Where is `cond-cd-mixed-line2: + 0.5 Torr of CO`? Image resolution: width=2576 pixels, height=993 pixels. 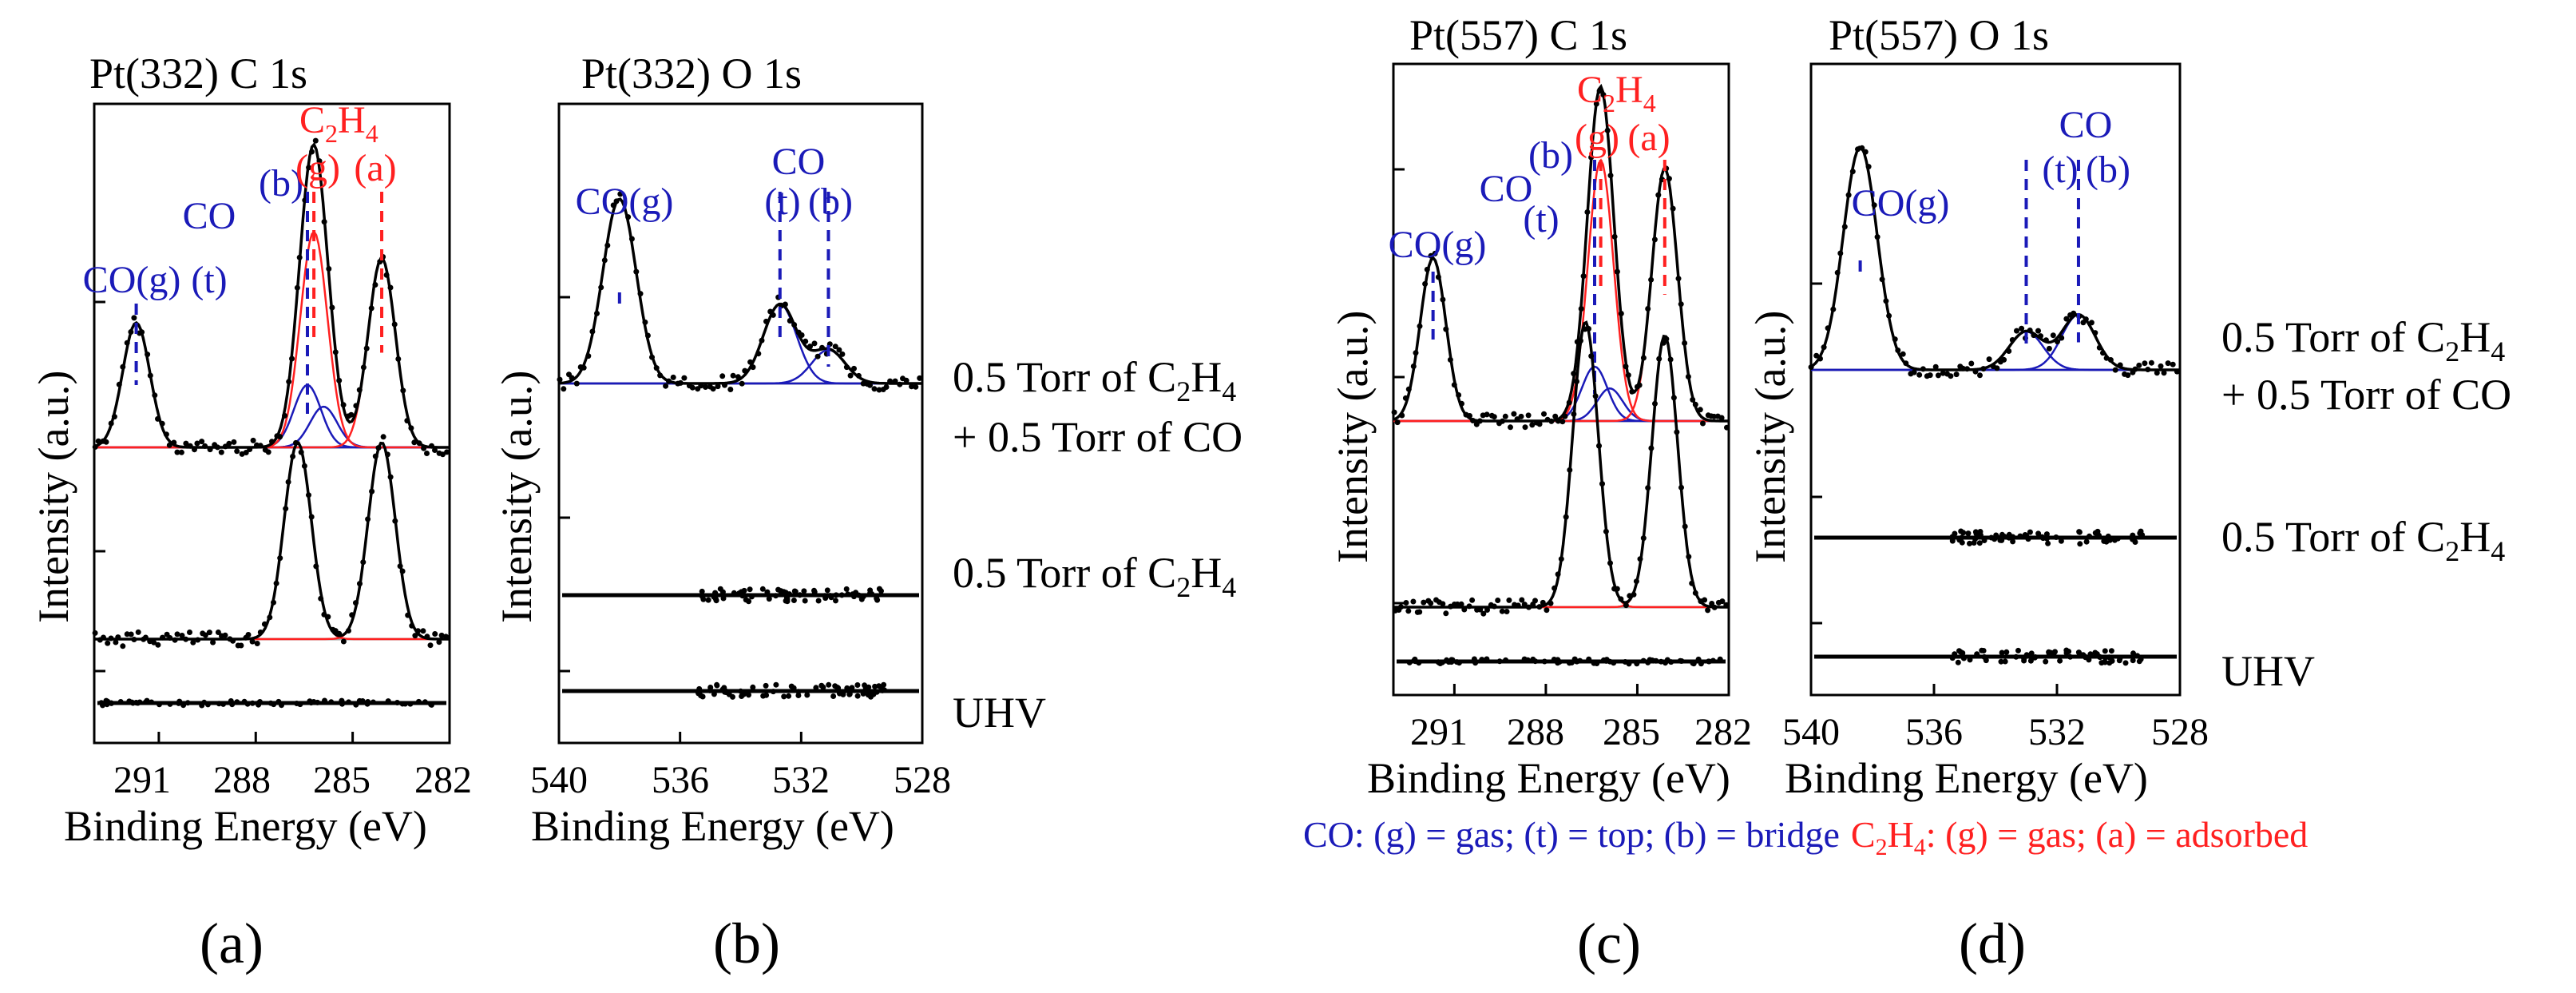 cond-cd-mixed-line2: + 0.5 Torr of CO is located at coordinates (2366, 395).